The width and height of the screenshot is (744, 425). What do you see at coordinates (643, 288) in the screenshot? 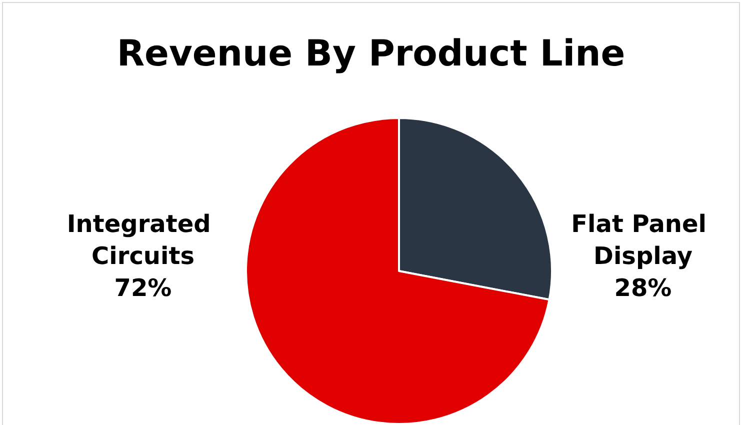
I see `data-label: 28%` at bounding box center [643, 288].